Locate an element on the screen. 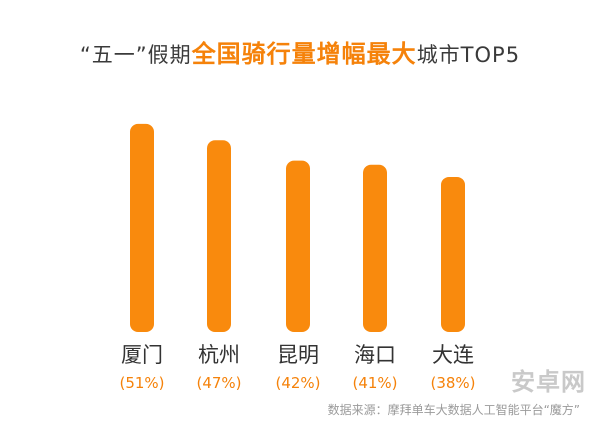 This screenshot has height=424, width=600. title-prefix: “五一”假期 is located at coordinates (135, 55).